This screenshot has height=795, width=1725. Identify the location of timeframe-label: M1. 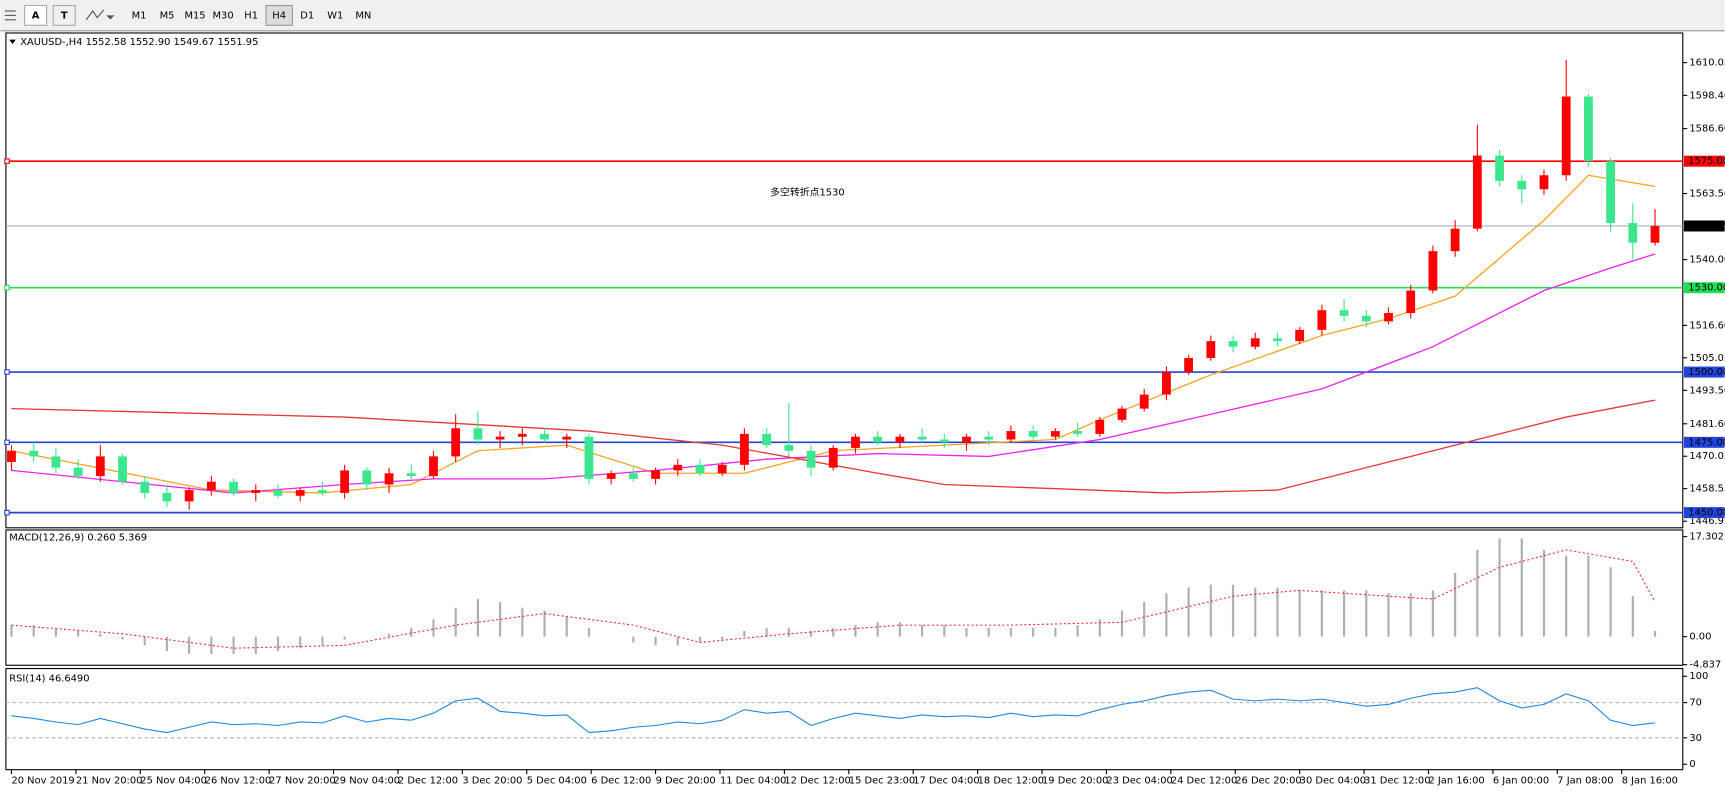
(139, 15).